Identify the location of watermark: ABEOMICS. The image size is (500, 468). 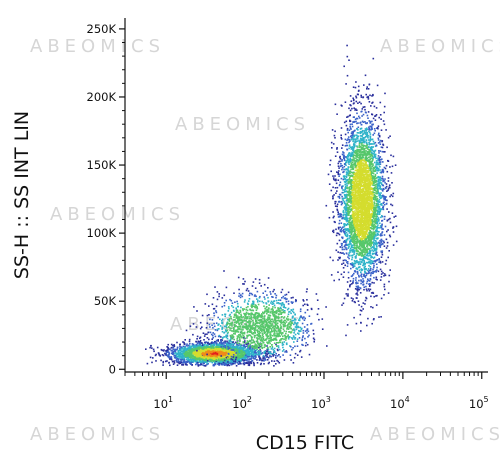
(117, 214).